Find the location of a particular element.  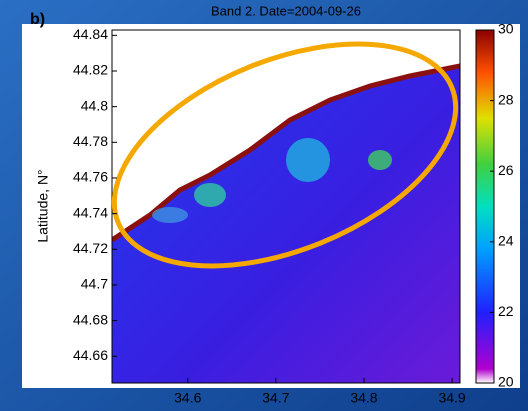

x-tick-label: 34.9 is located at coordinates (451, 398).